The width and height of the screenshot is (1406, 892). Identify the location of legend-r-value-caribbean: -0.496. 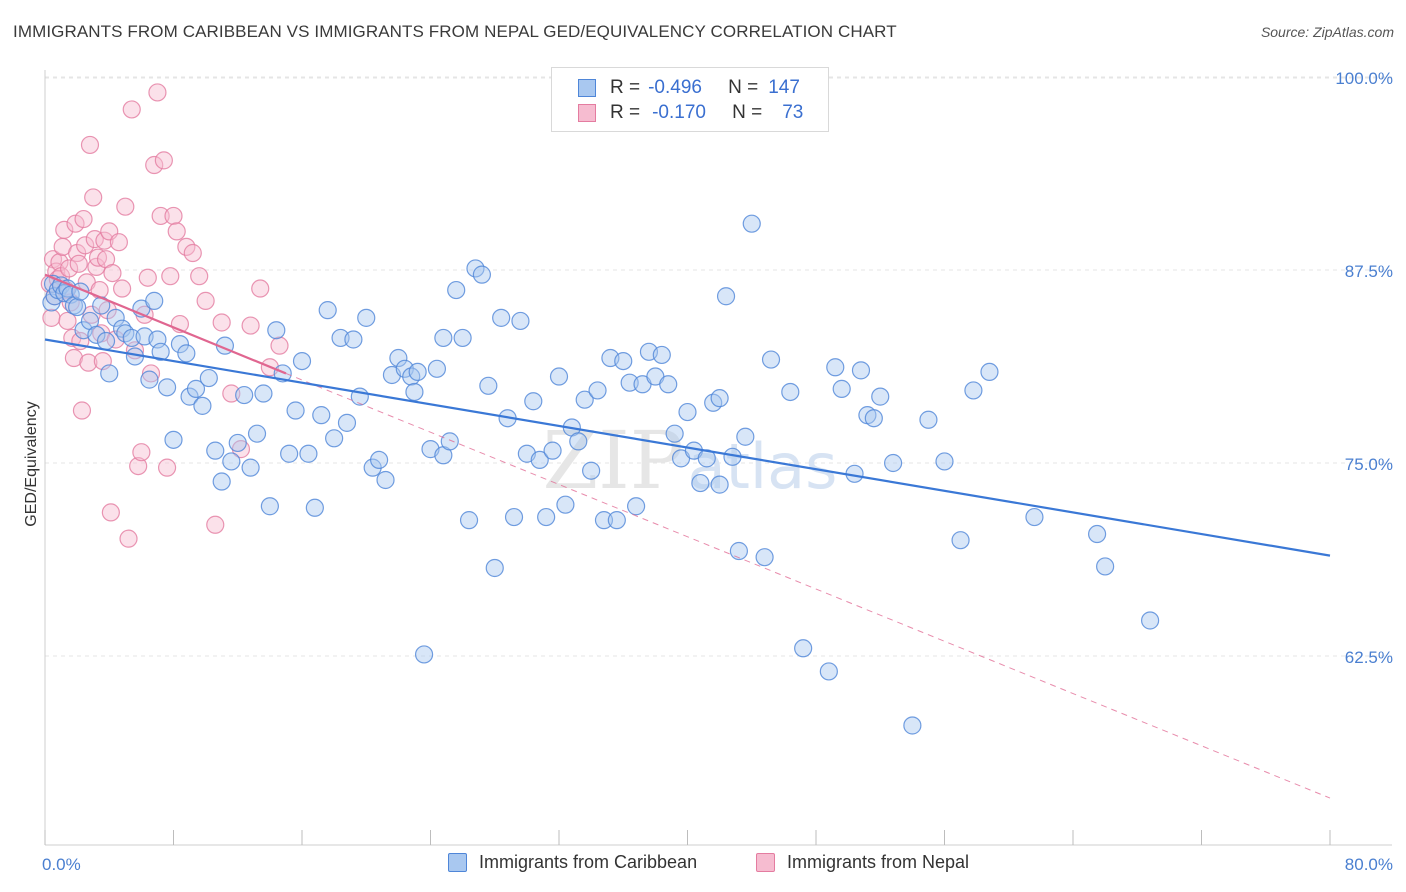
(675, 87).